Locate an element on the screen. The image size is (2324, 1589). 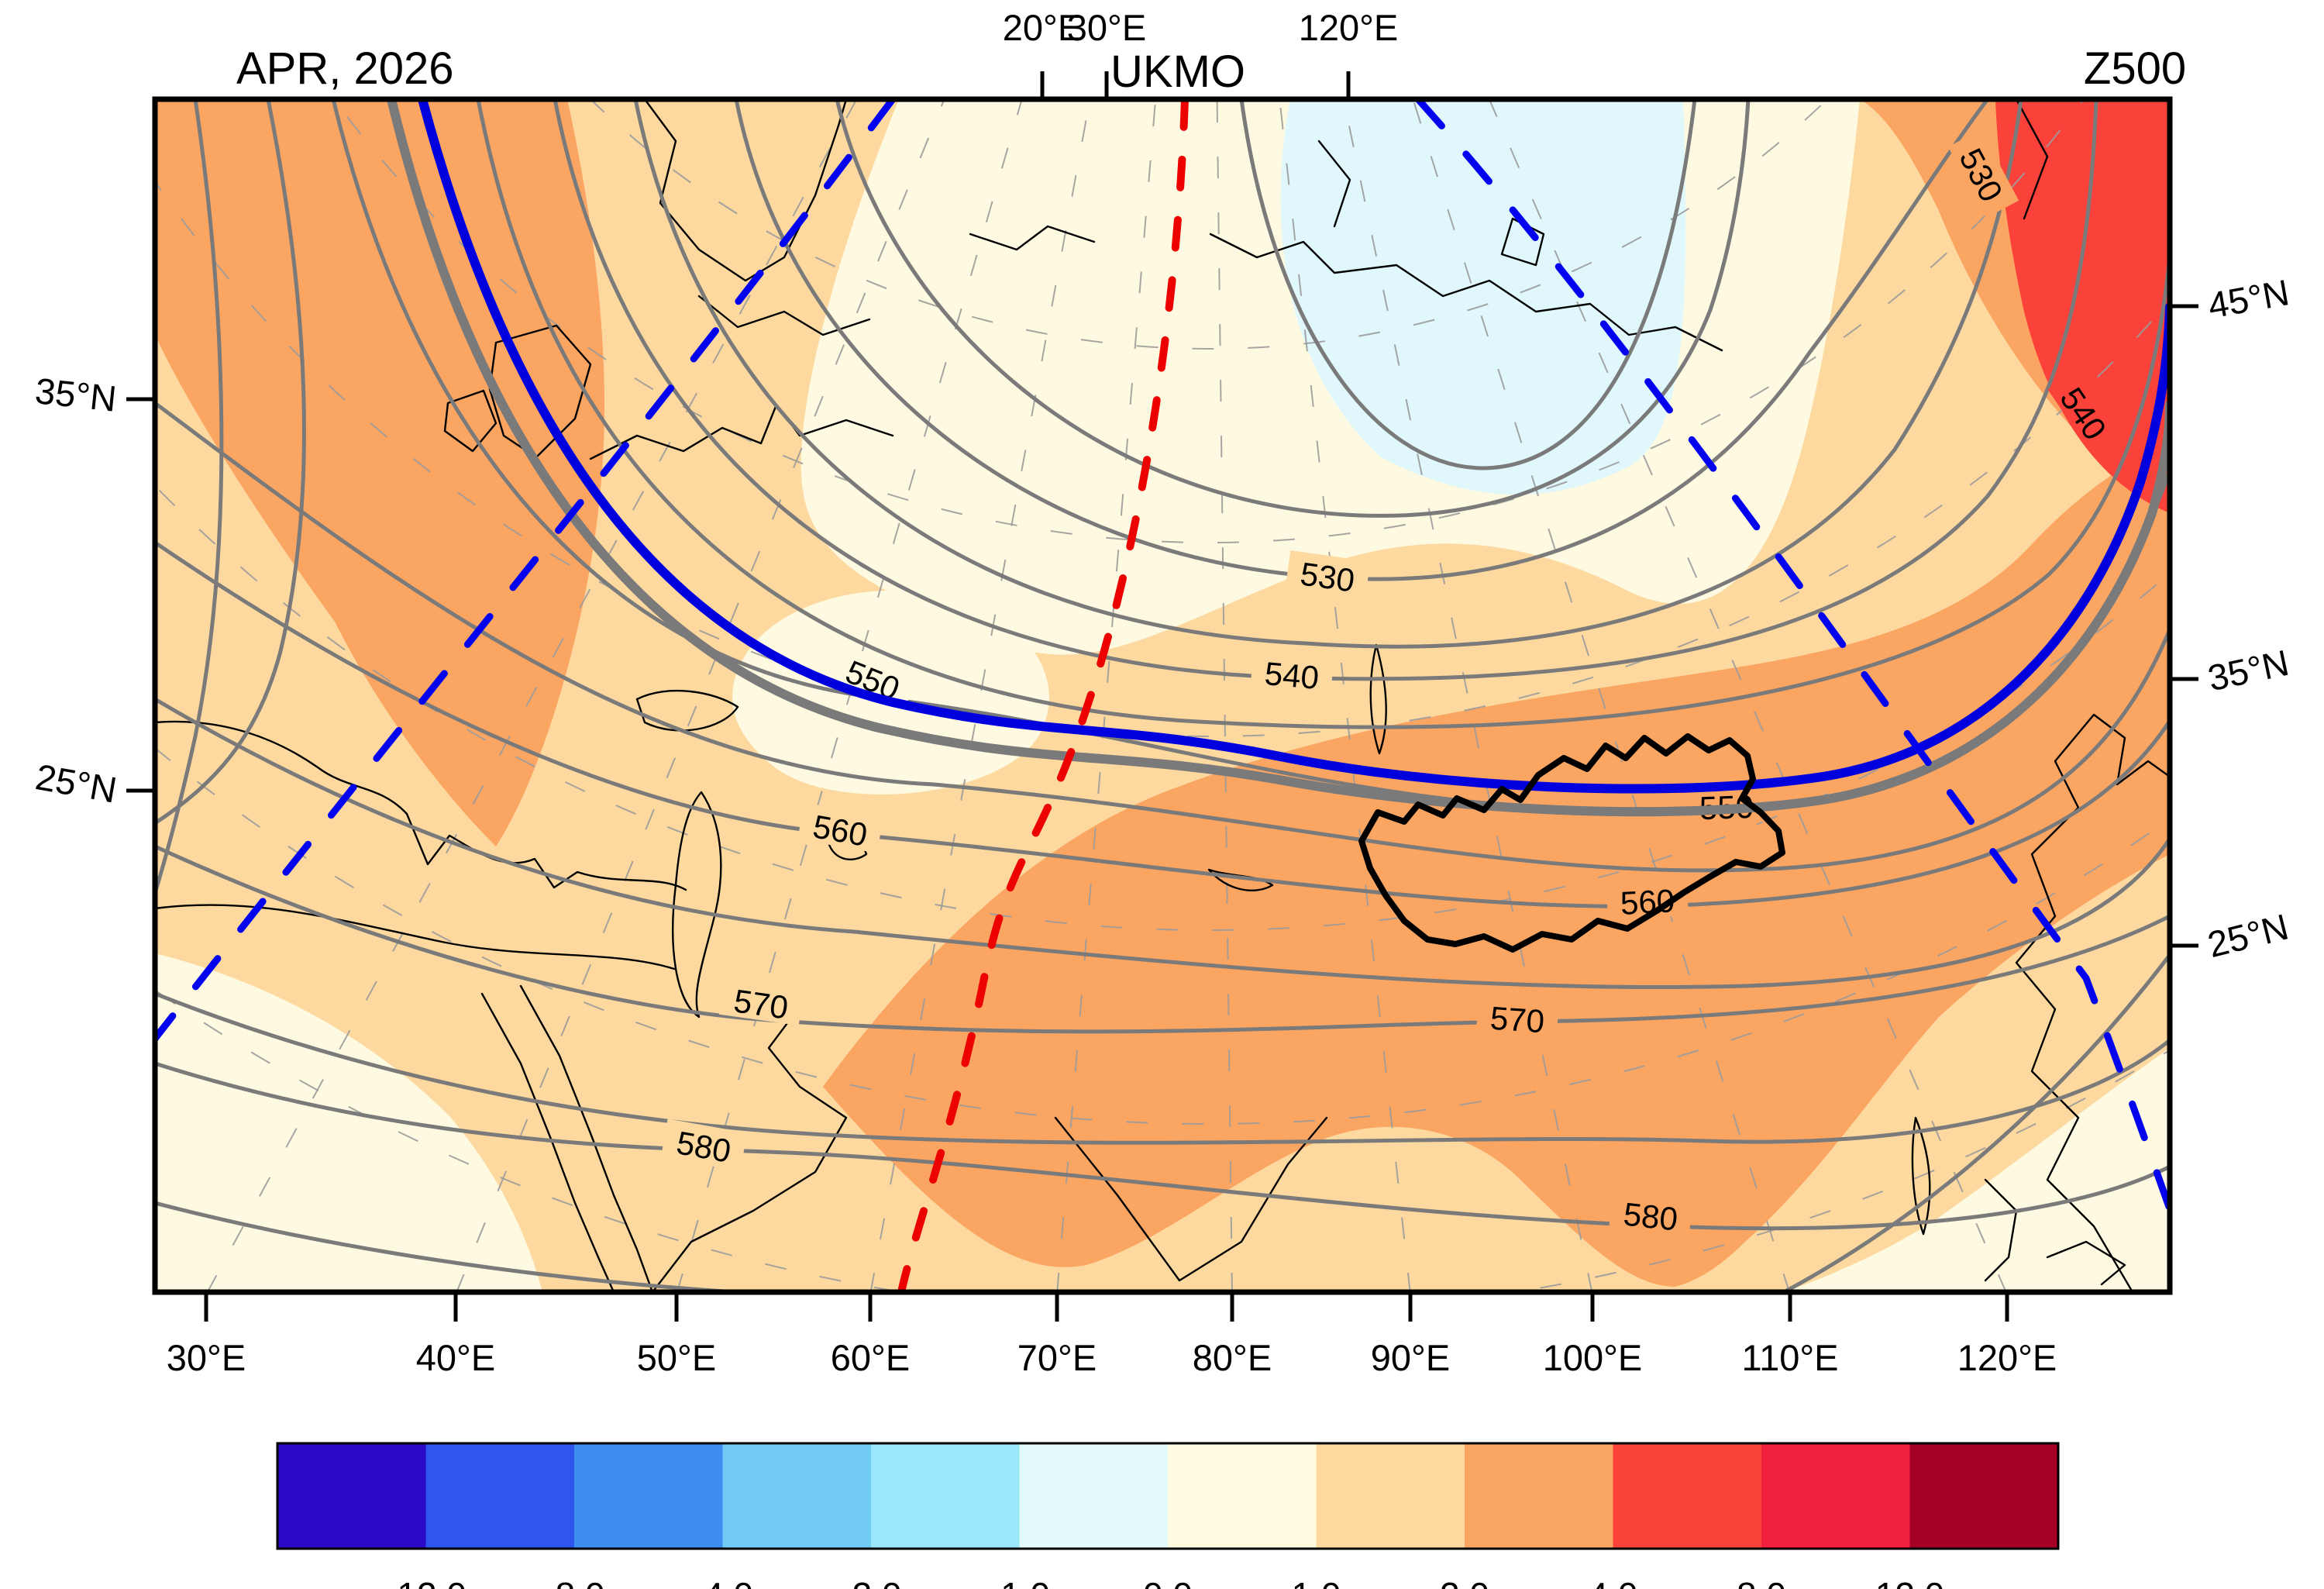
right-axis-label: 25°N is located at coordinates (2247, 935).